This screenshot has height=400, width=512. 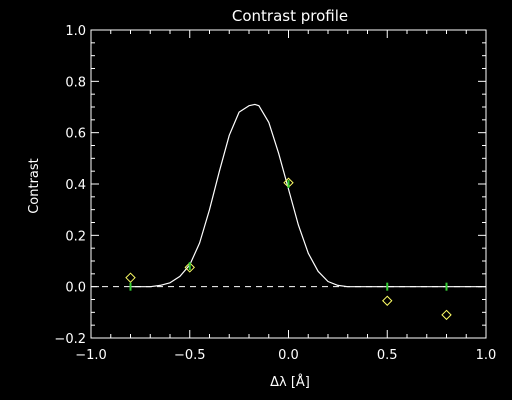 What do you see at coordinates (288, 355) in the screenshot?
I see `x-tick-label: 0.0` at bounding box center [288, 355].